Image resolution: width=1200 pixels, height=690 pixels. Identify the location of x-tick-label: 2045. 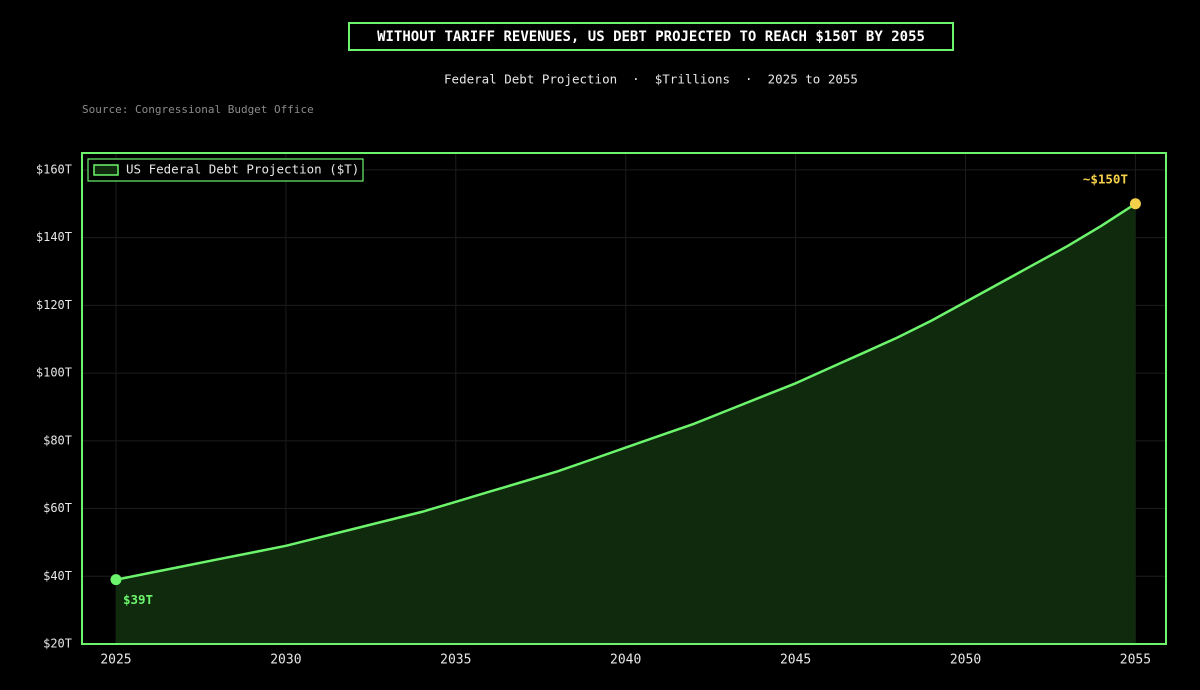
(795, 660).